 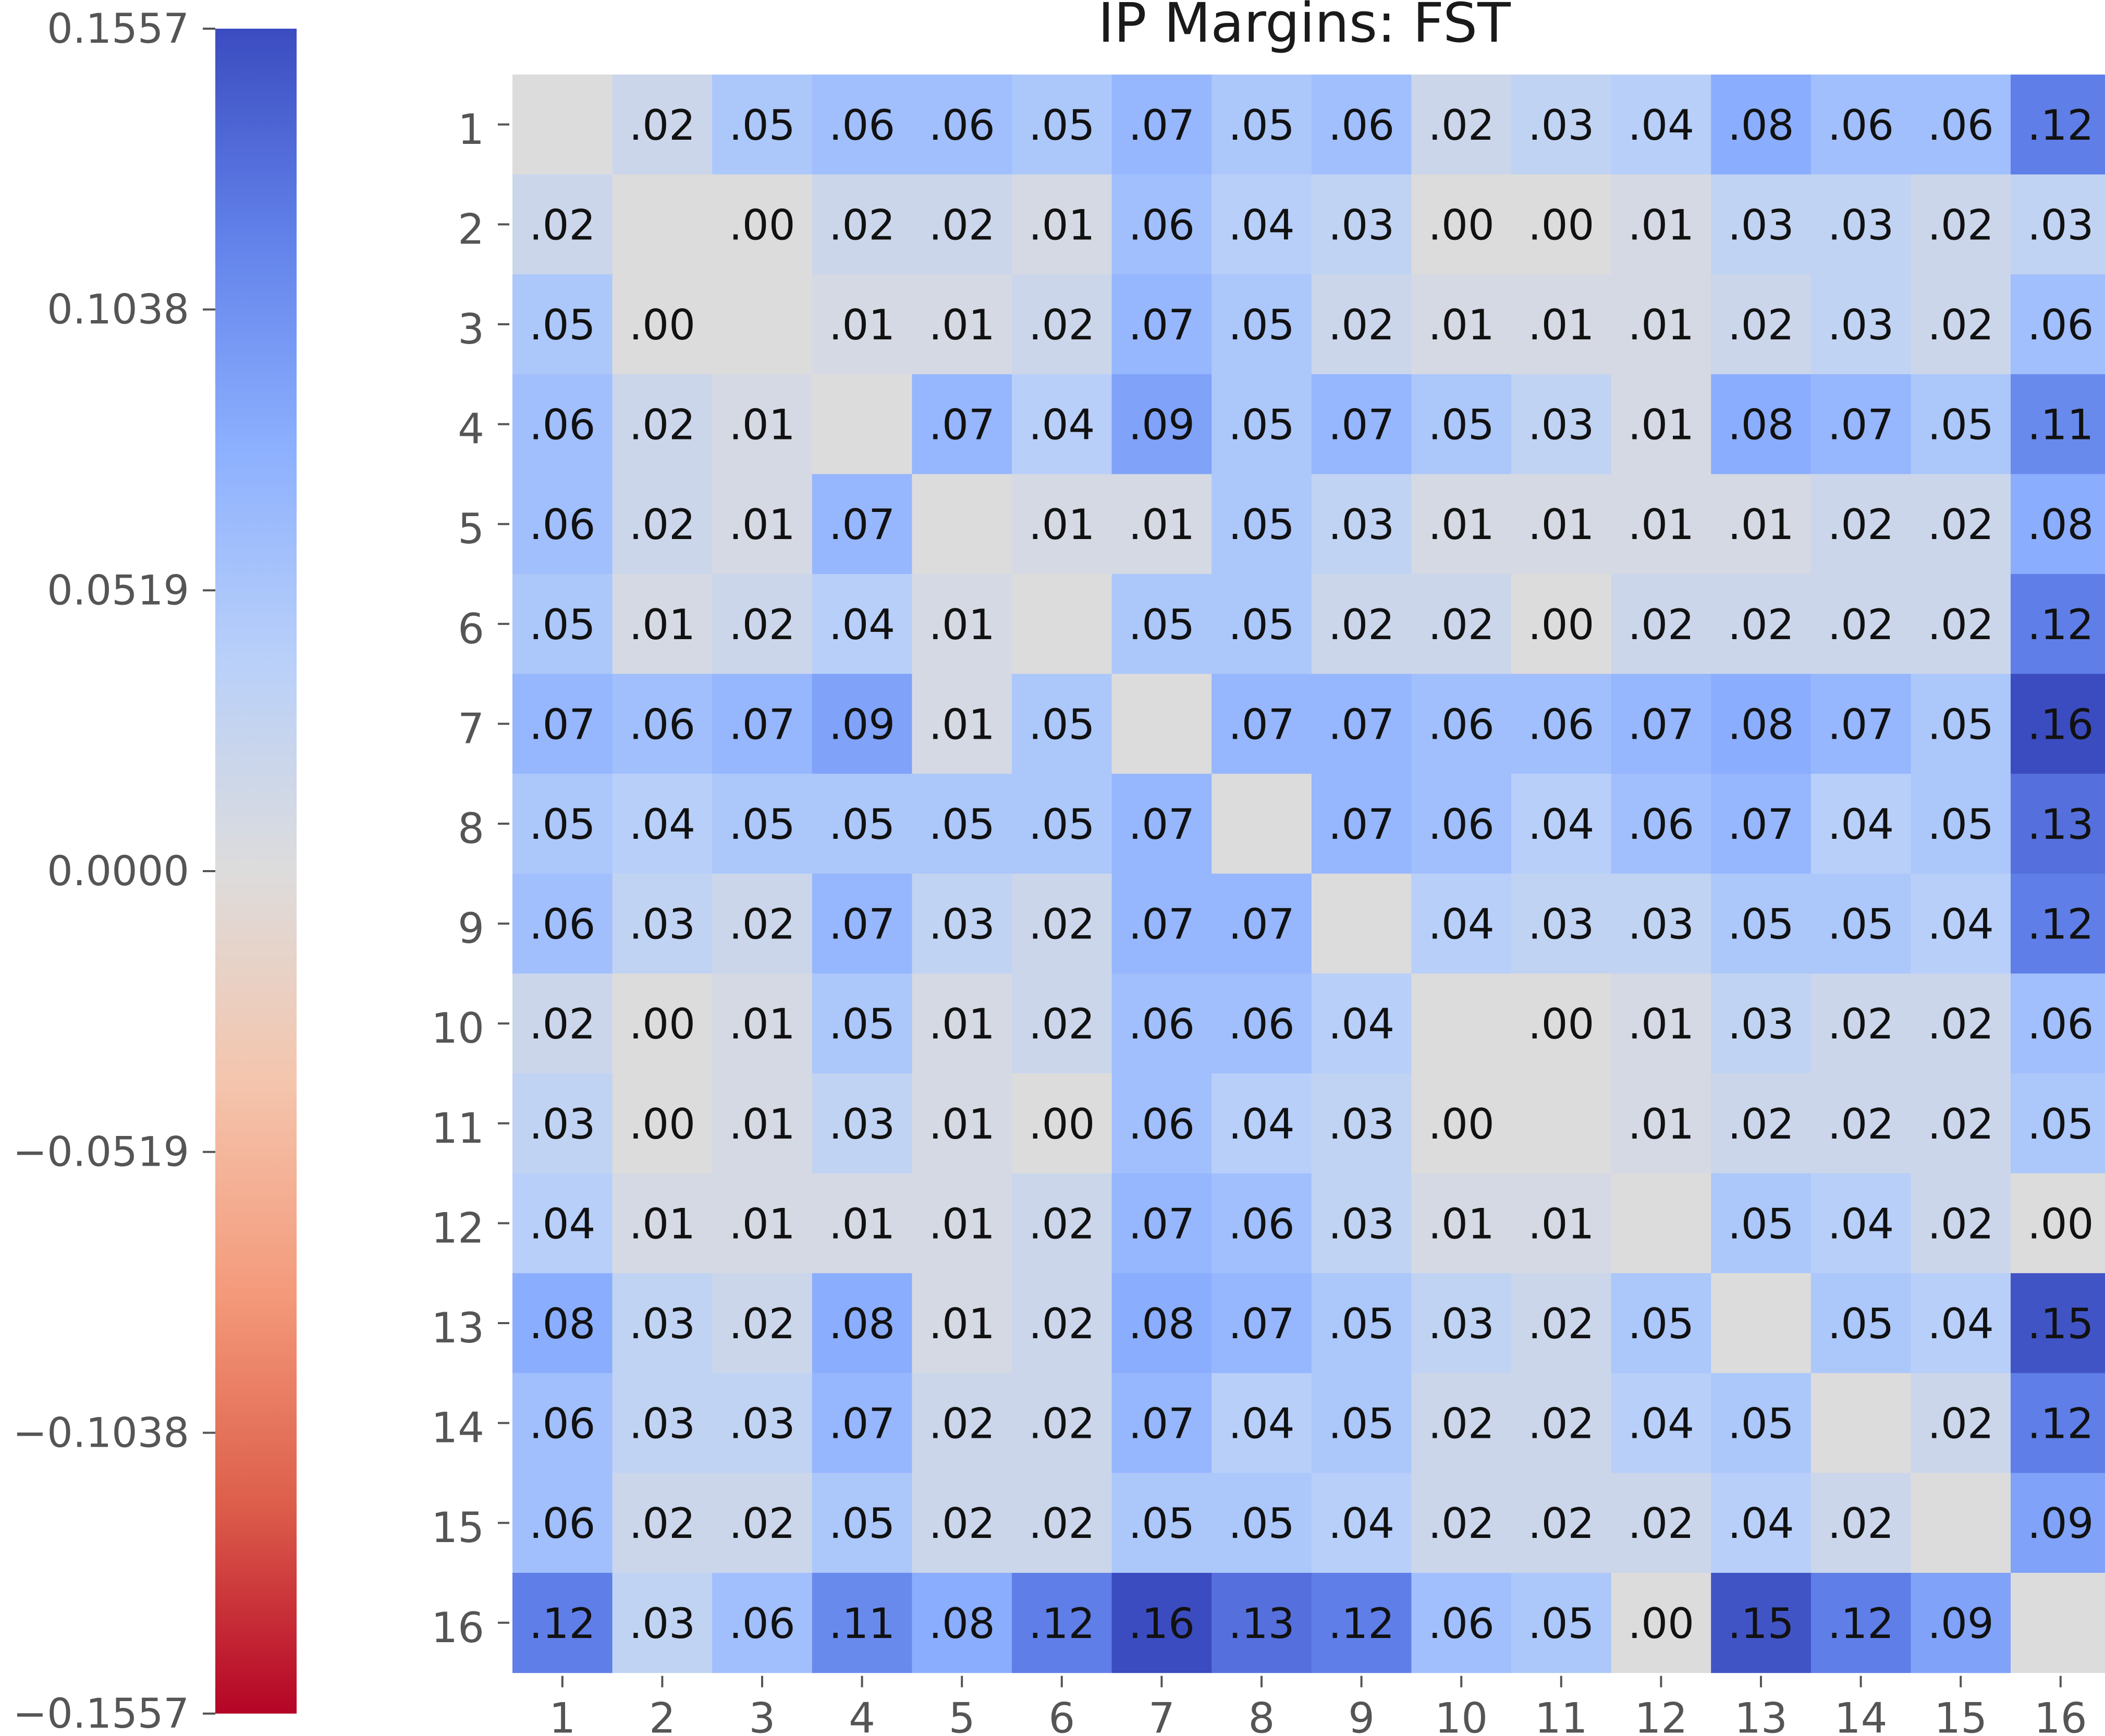 I want to click on colorbar-tick-label: 0.1557, so click(x=118, y=30).